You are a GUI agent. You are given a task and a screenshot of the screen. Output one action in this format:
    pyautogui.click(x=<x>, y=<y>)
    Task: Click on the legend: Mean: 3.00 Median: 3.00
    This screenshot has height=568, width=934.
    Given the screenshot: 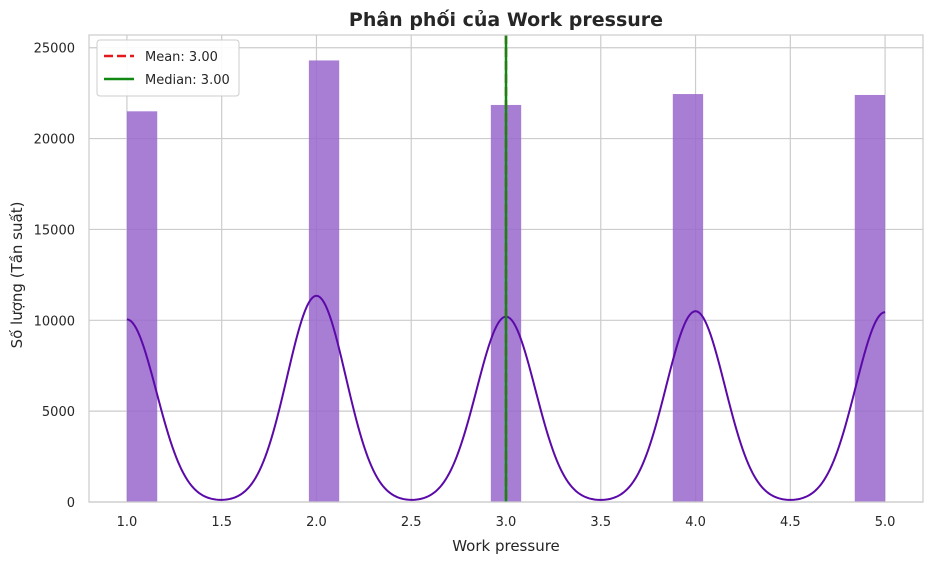 What is the action you would take?
    pyautogui.click(x=168, y=68)
    